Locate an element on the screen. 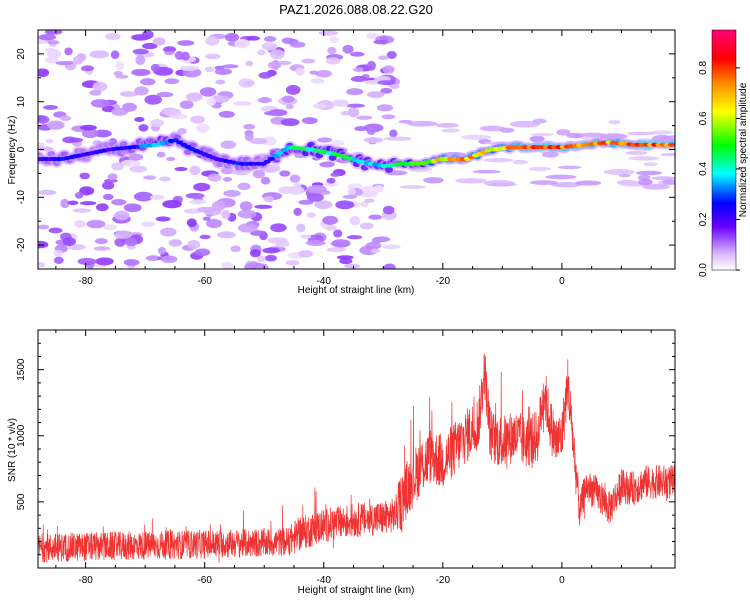 The image size is (750, 600). colorbar-tick-label: 0.8 is located at coordinates (703, 68).